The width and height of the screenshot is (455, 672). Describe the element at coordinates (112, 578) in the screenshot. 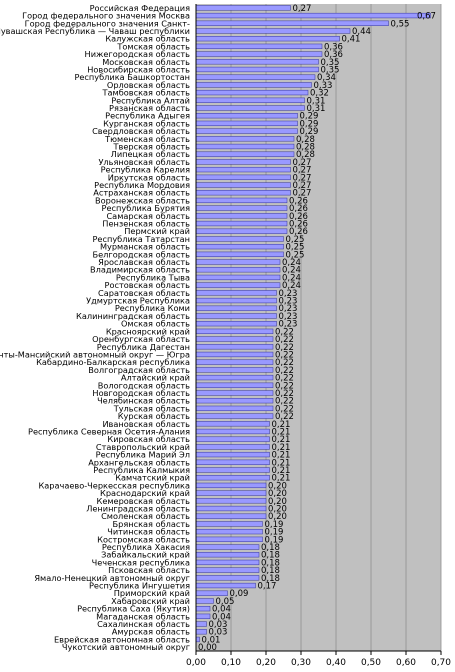

I see `category-label: Ямало-Ненецкий автономный округ` at that location.